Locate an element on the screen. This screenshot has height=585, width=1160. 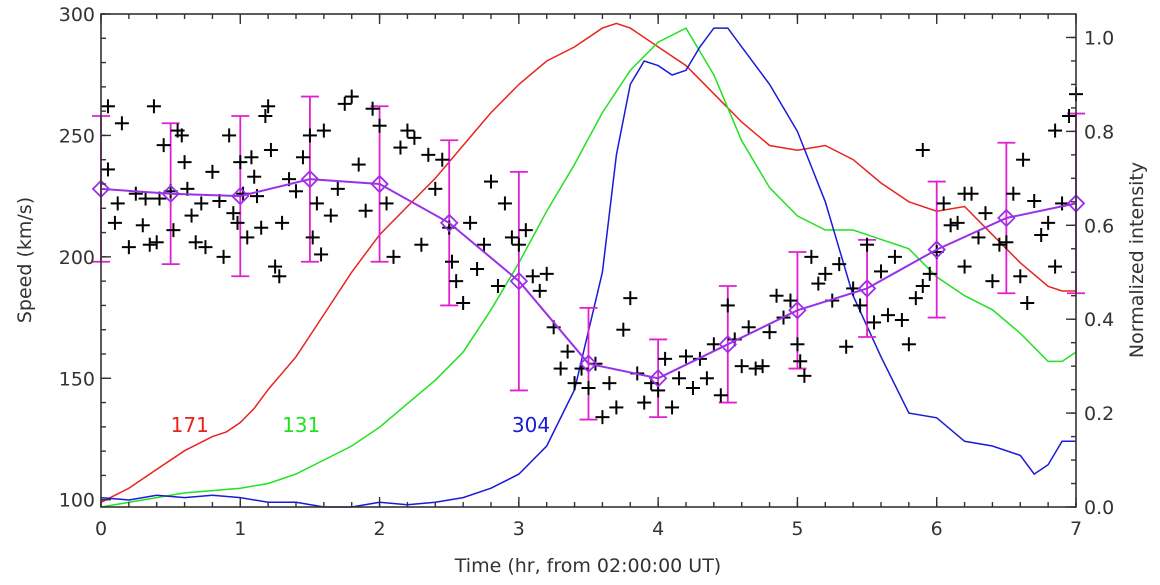
x-tick-label: 4 is located at coordinates (658, 529).